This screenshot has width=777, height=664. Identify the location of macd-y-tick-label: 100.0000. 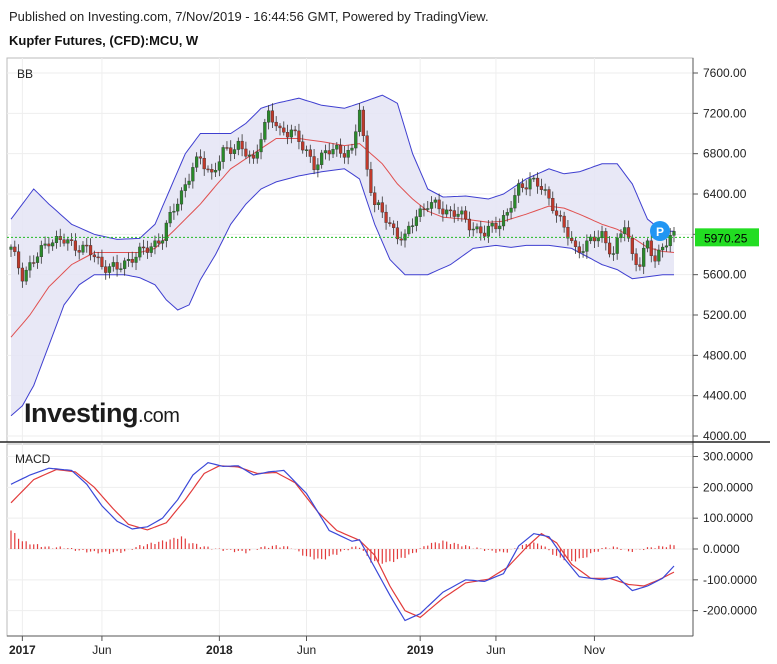
(728, 518).